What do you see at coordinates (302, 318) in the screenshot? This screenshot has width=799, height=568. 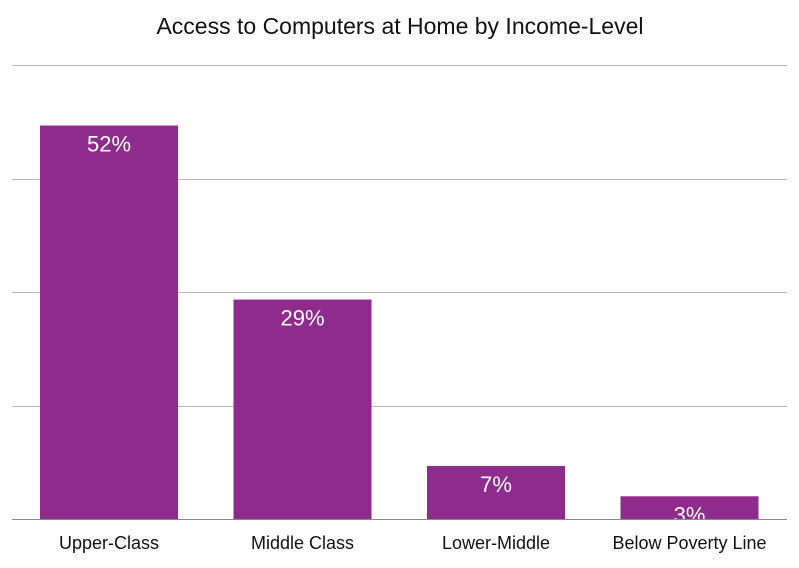 I see `bar-value-label: 29%` at bounding box center [302, 318].